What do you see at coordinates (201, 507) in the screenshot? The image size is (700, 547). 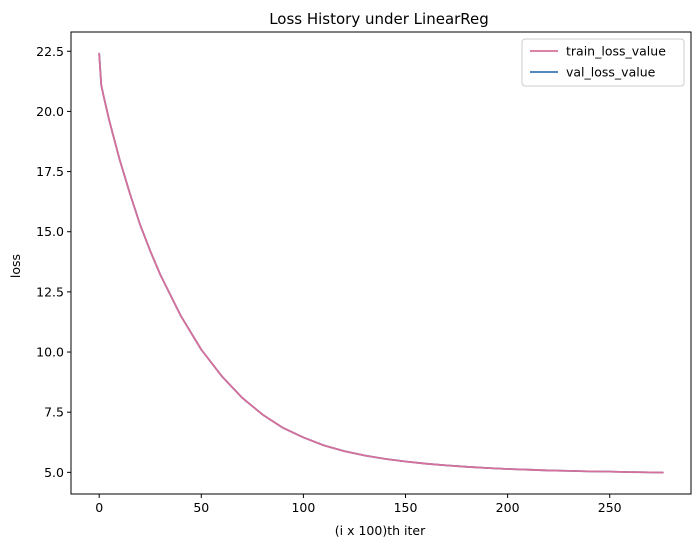 I see `x-tick-label: 50` at bounding box center [201, 507].